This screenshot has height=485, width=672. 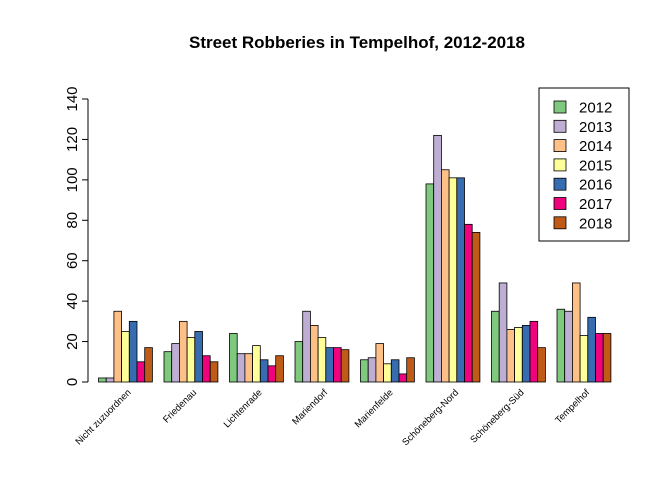 What do you see at coordinates (72, 139) in the screenshot?
I see `y-tick-label: 120` at bounding box center [72, 139].